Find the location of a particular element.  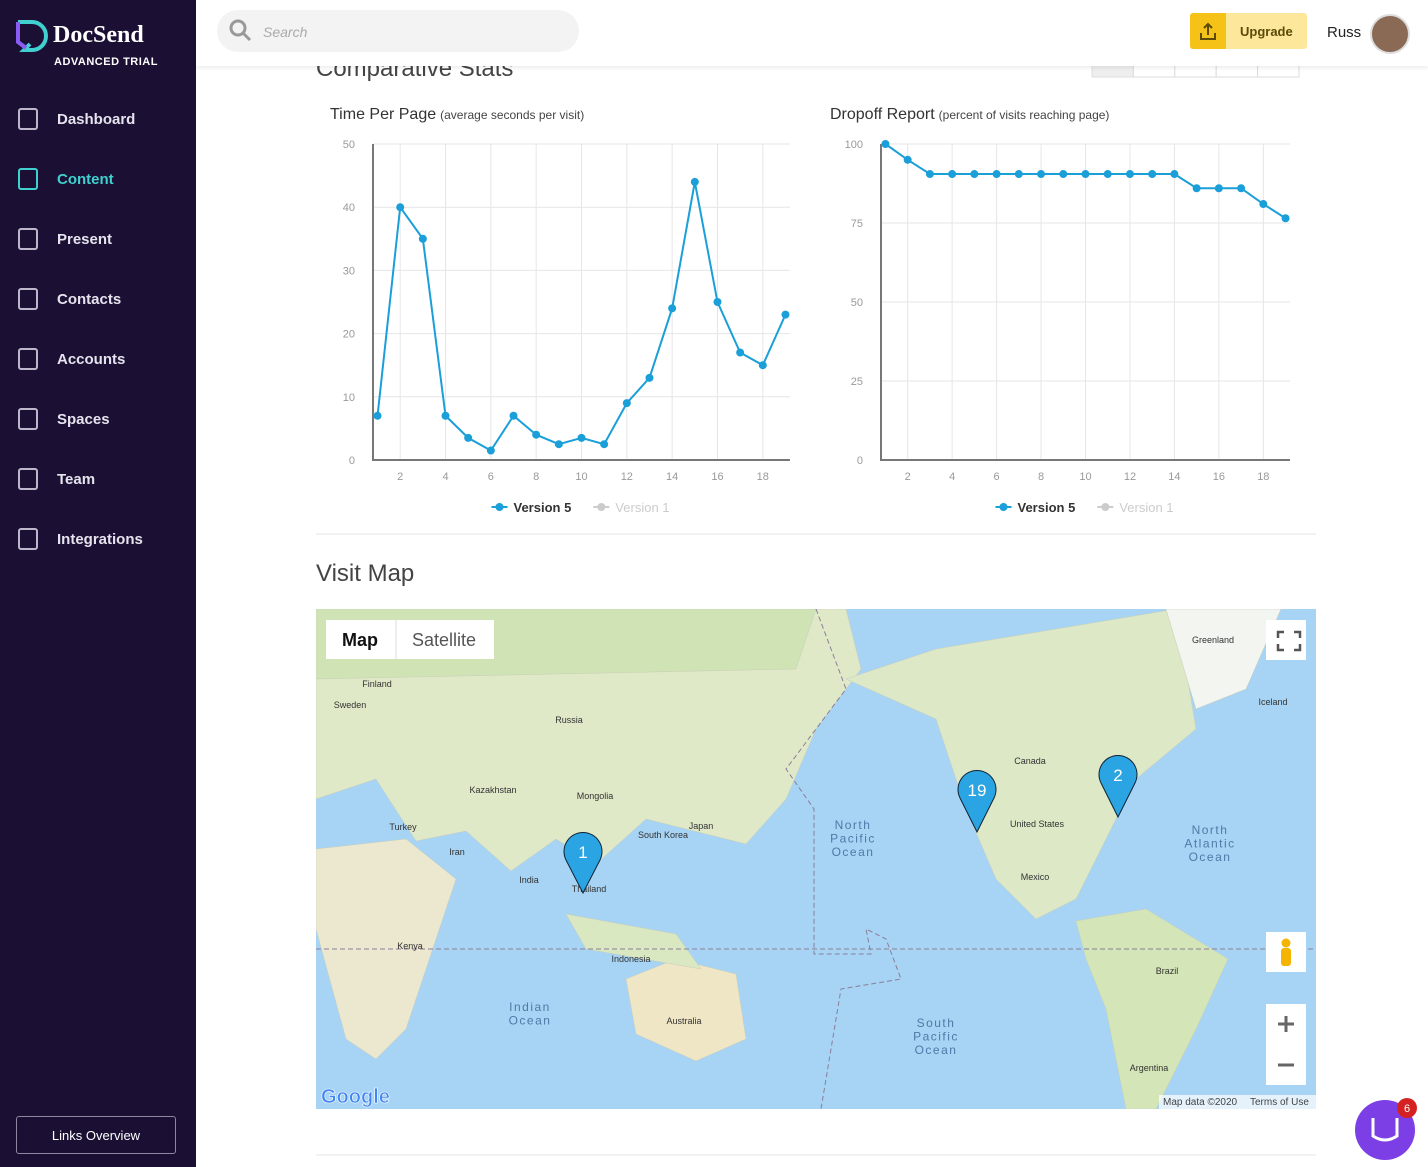

nav-item: Integrations is located at coordinates (98, 540).